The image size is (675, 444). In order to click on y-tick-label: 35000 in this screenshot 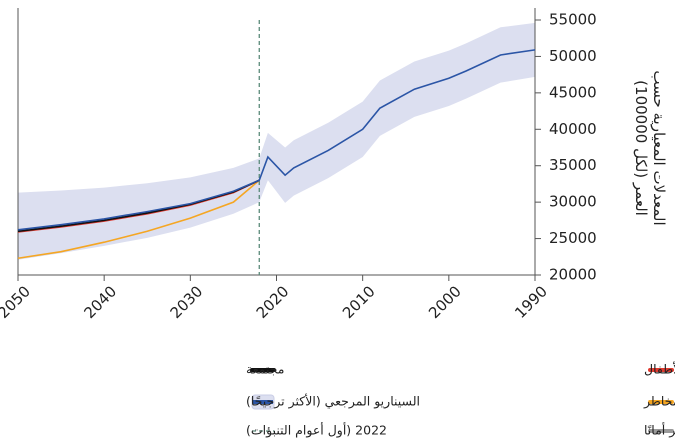, I will do `click(573, 165)`.